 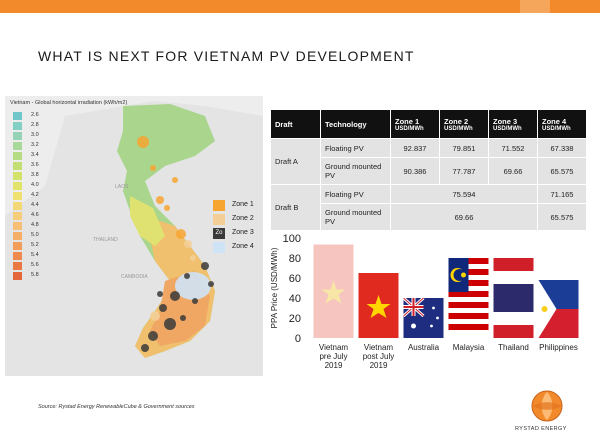 I want to click on y-tick-label: 40, so click(x=295, y=299).